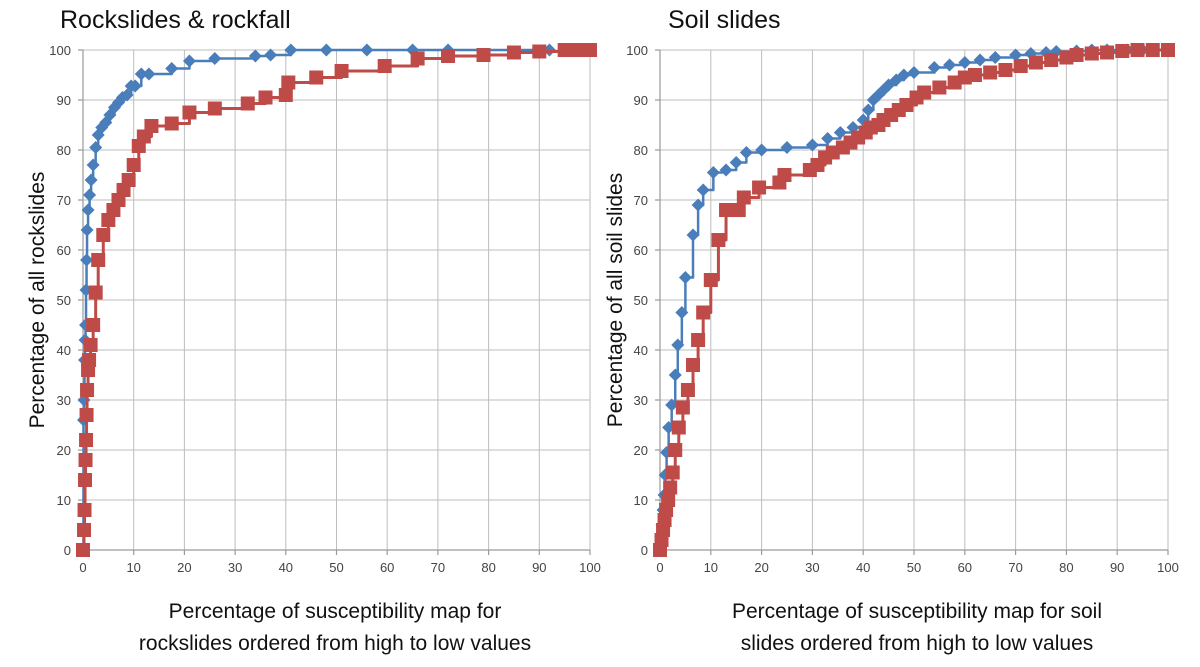 This screenshot has height=667, width=1200. Describe the element at coordinates (64, 150) in the screenshot. I see `y-tick-label: 80` at that location.